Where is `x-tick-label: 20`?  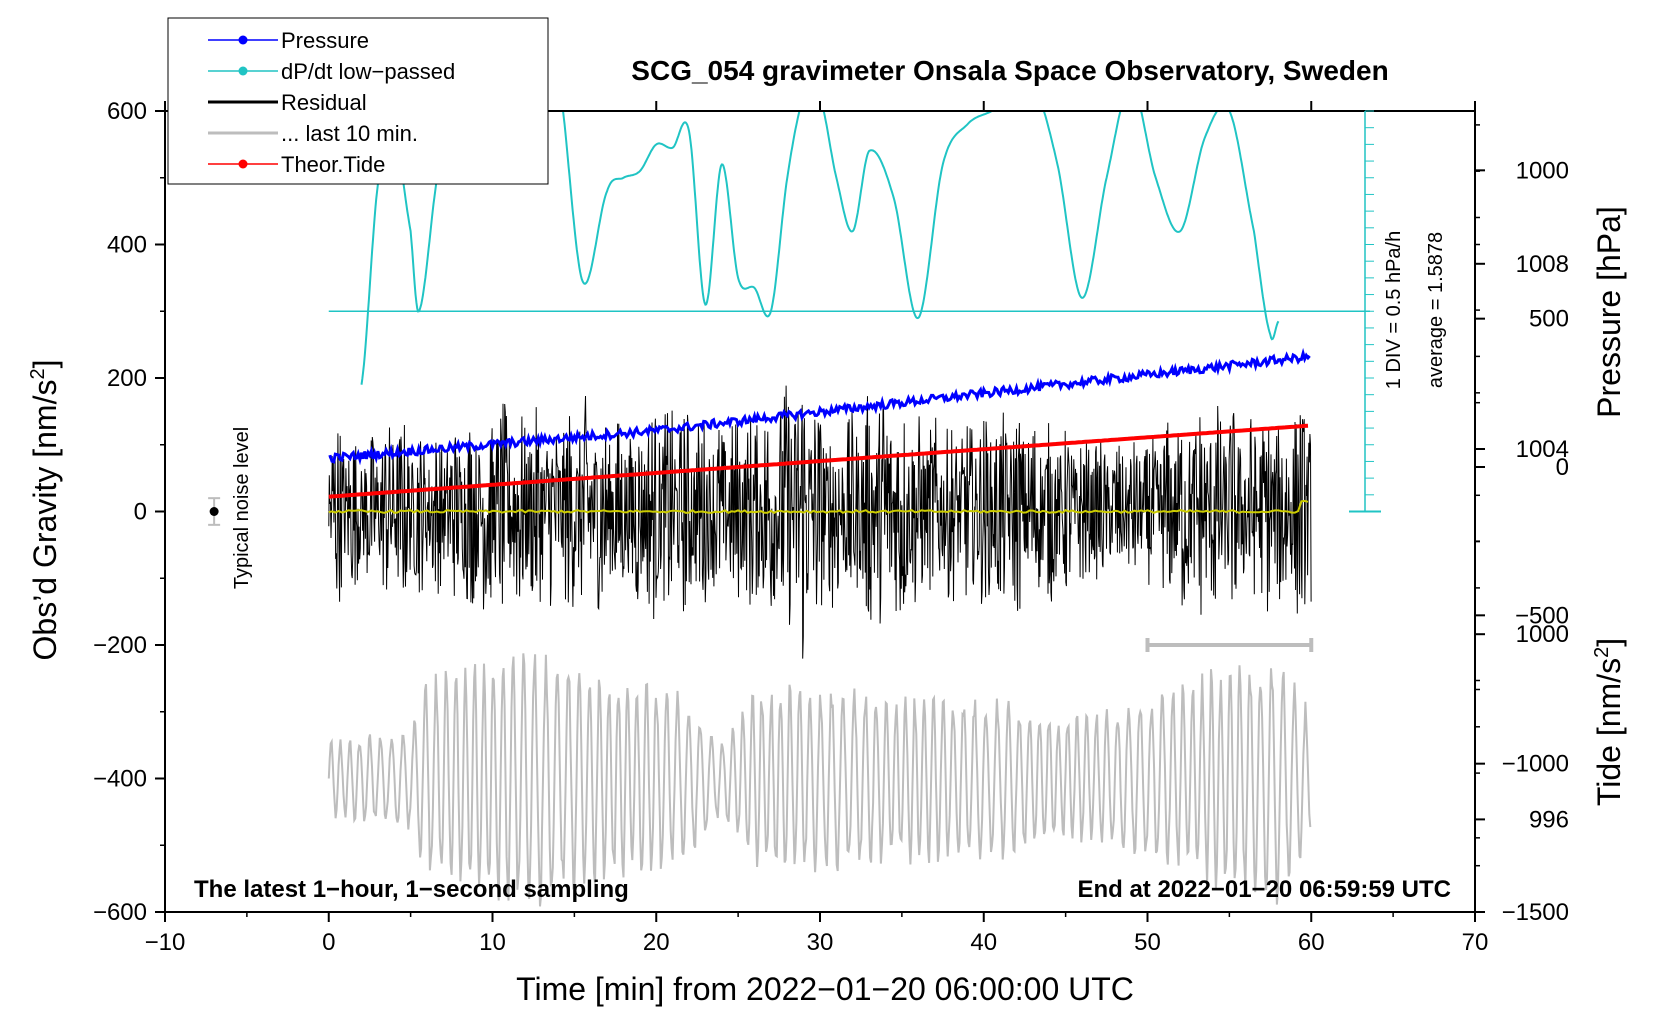
x-tick-label: 20 is located at coordinates (656, 942).